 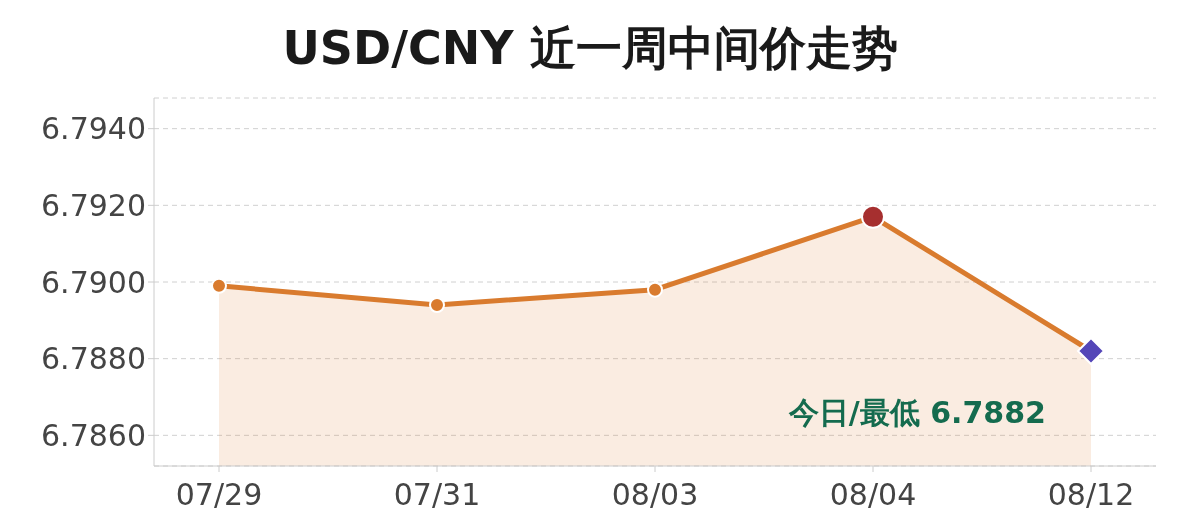 I want to click on y-tick-label: 6.7940, so click(x=93, y=129).